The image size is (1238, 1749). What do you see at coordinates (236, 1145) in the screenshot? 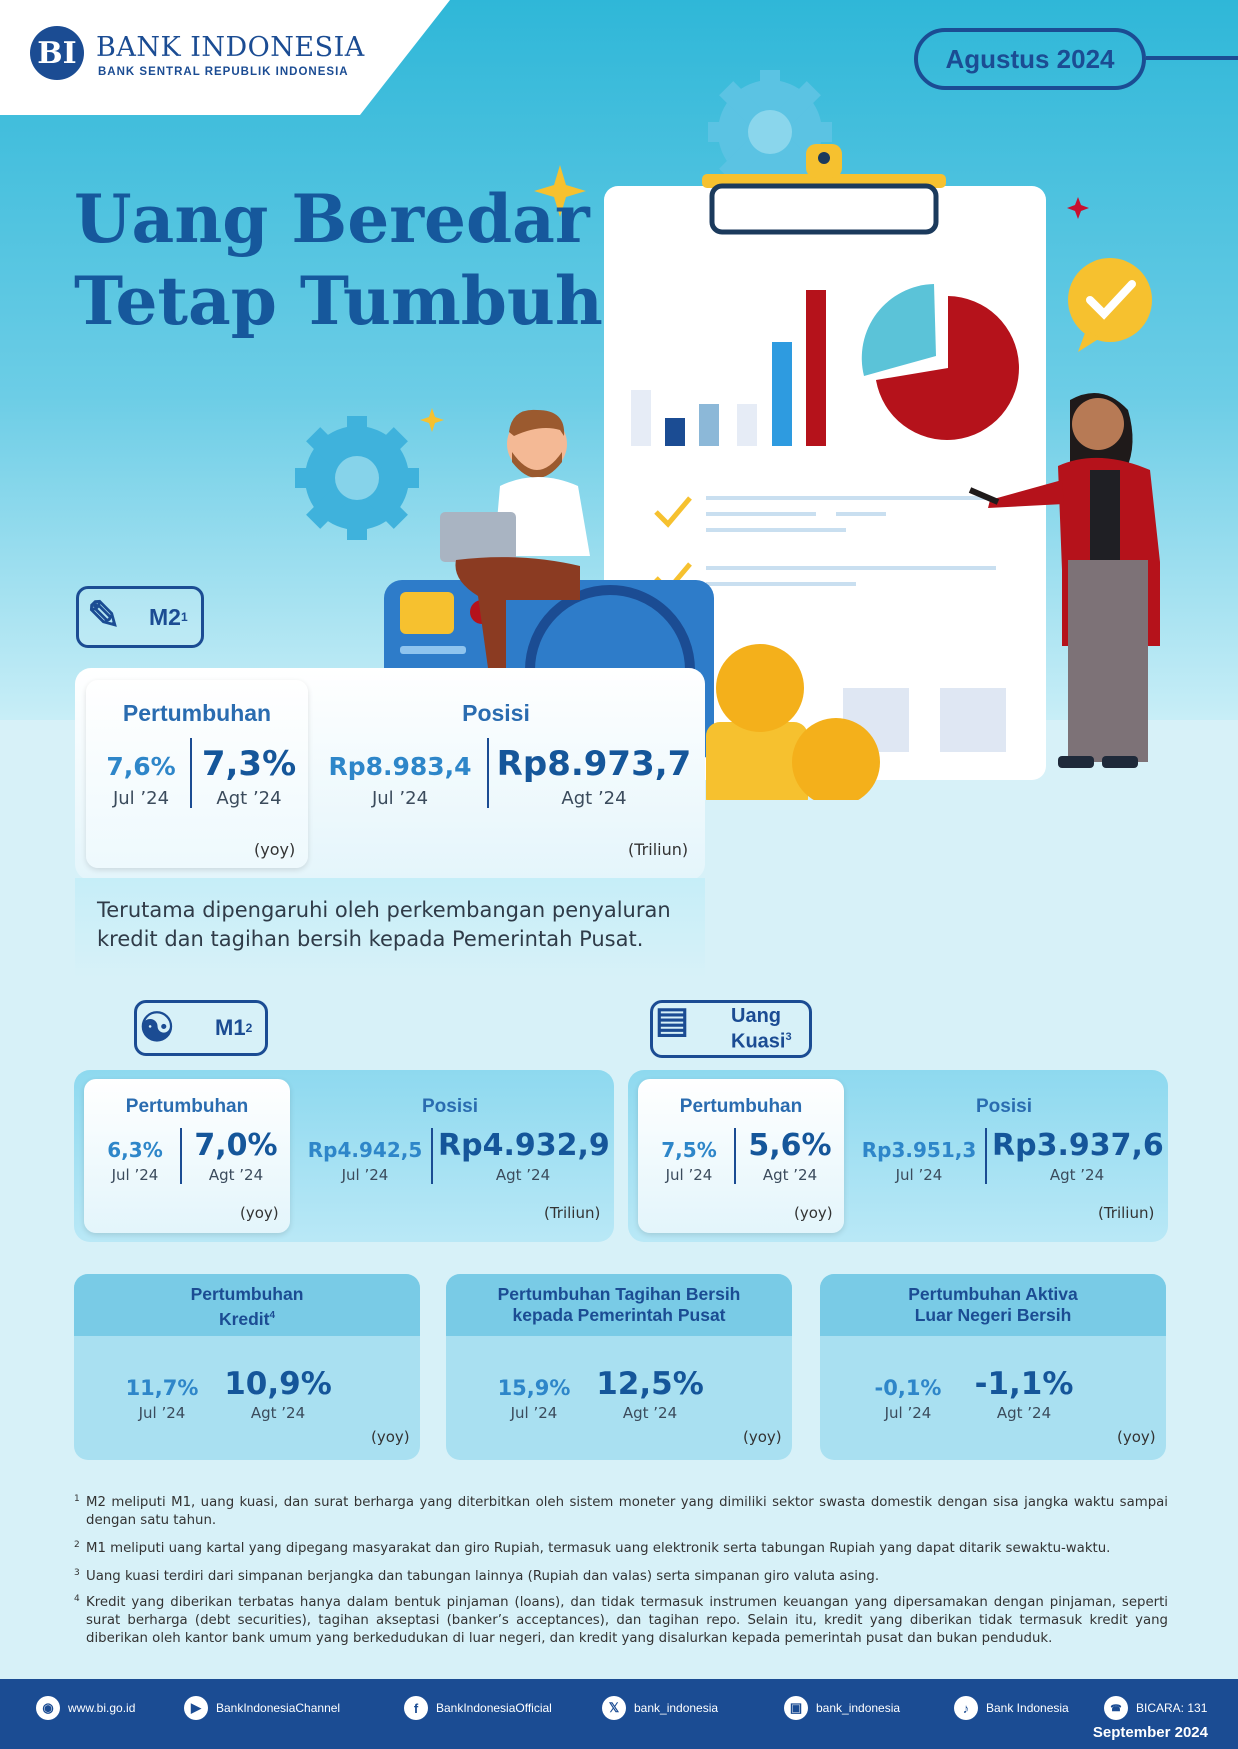
I see `m1-growth-current: 7,0%` at bounding box center [236, 1145].